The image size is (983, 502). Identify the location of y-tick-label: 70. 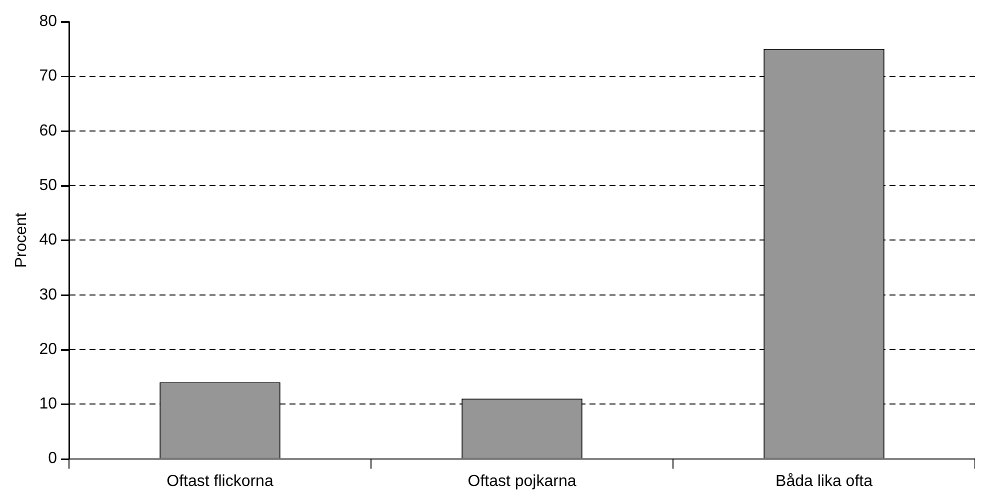
(48, 76).